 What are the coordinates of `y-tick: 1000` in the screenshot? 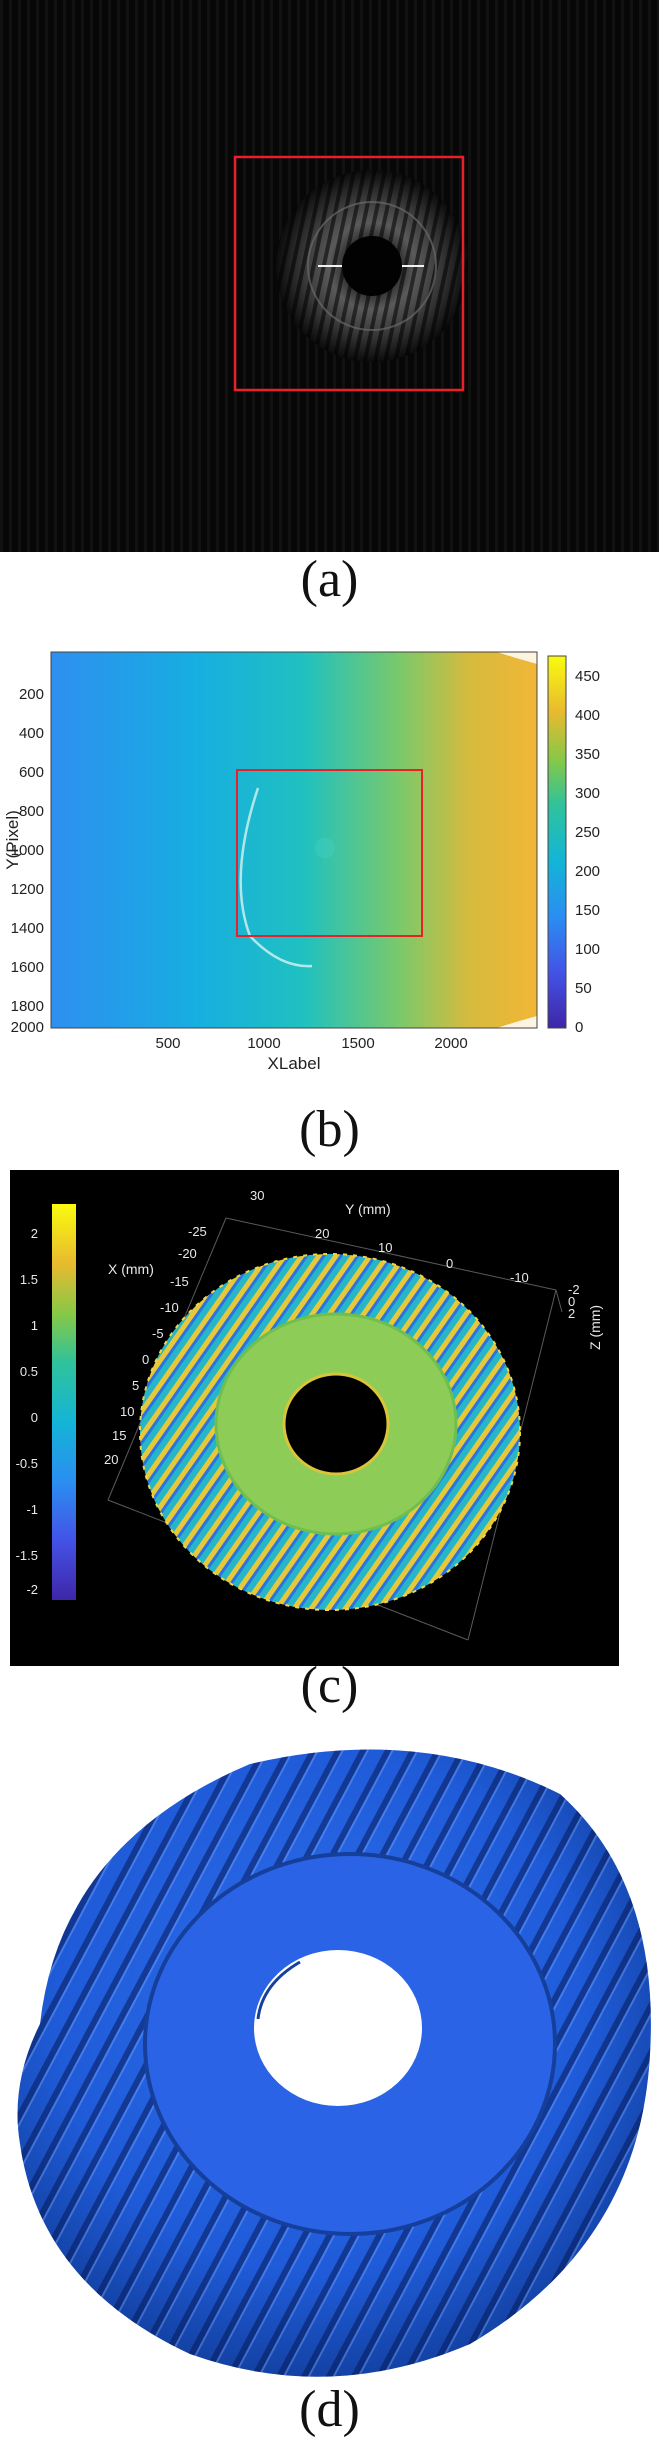 It's located at (27, 850).